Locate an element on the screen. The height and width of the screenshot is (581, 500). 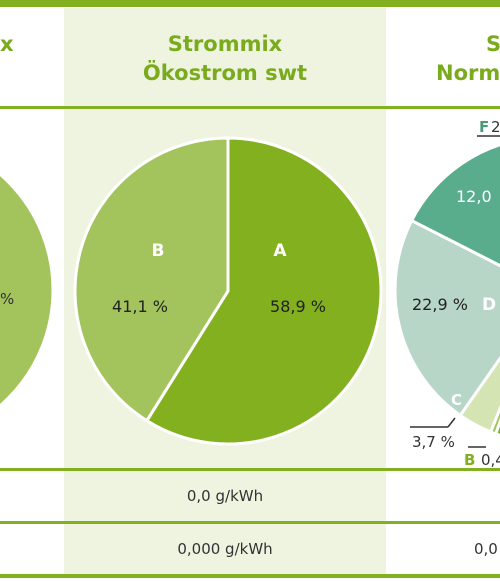
row-divider is located at coordinates (250, 522).